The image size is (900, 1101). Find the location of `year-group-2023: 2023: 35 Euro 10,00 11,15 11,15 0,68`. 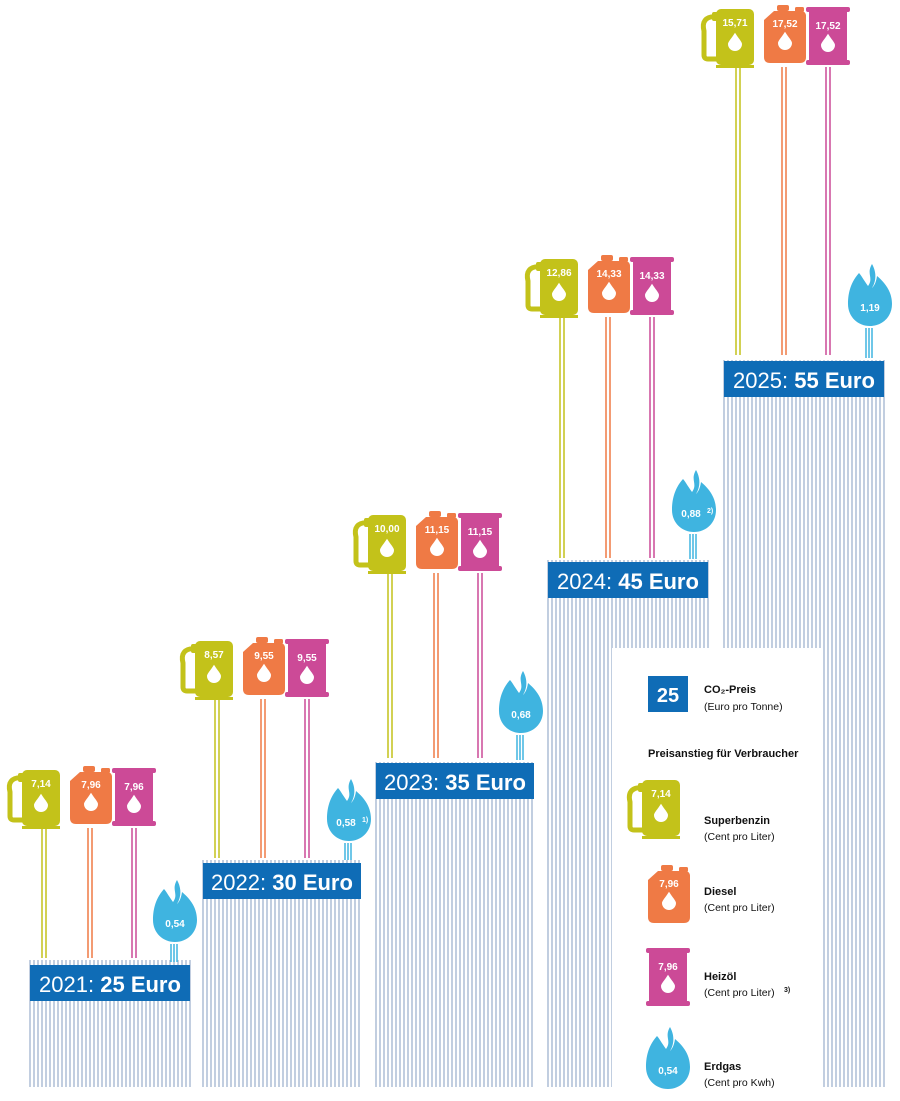

year-group-2023: 2023: 35 Euro 10,00 11,15 11,15 0,68 is located at coordinates (447, 799).